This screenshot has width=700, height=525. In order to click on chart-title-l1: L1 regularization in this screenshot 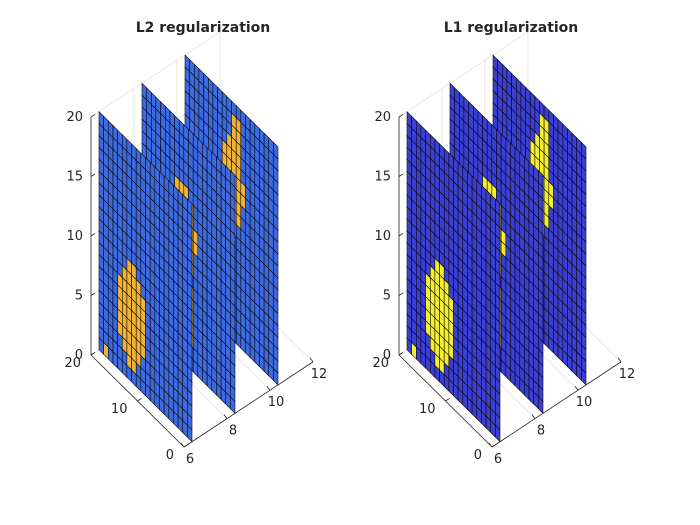, I will do `click(511, 28)`.